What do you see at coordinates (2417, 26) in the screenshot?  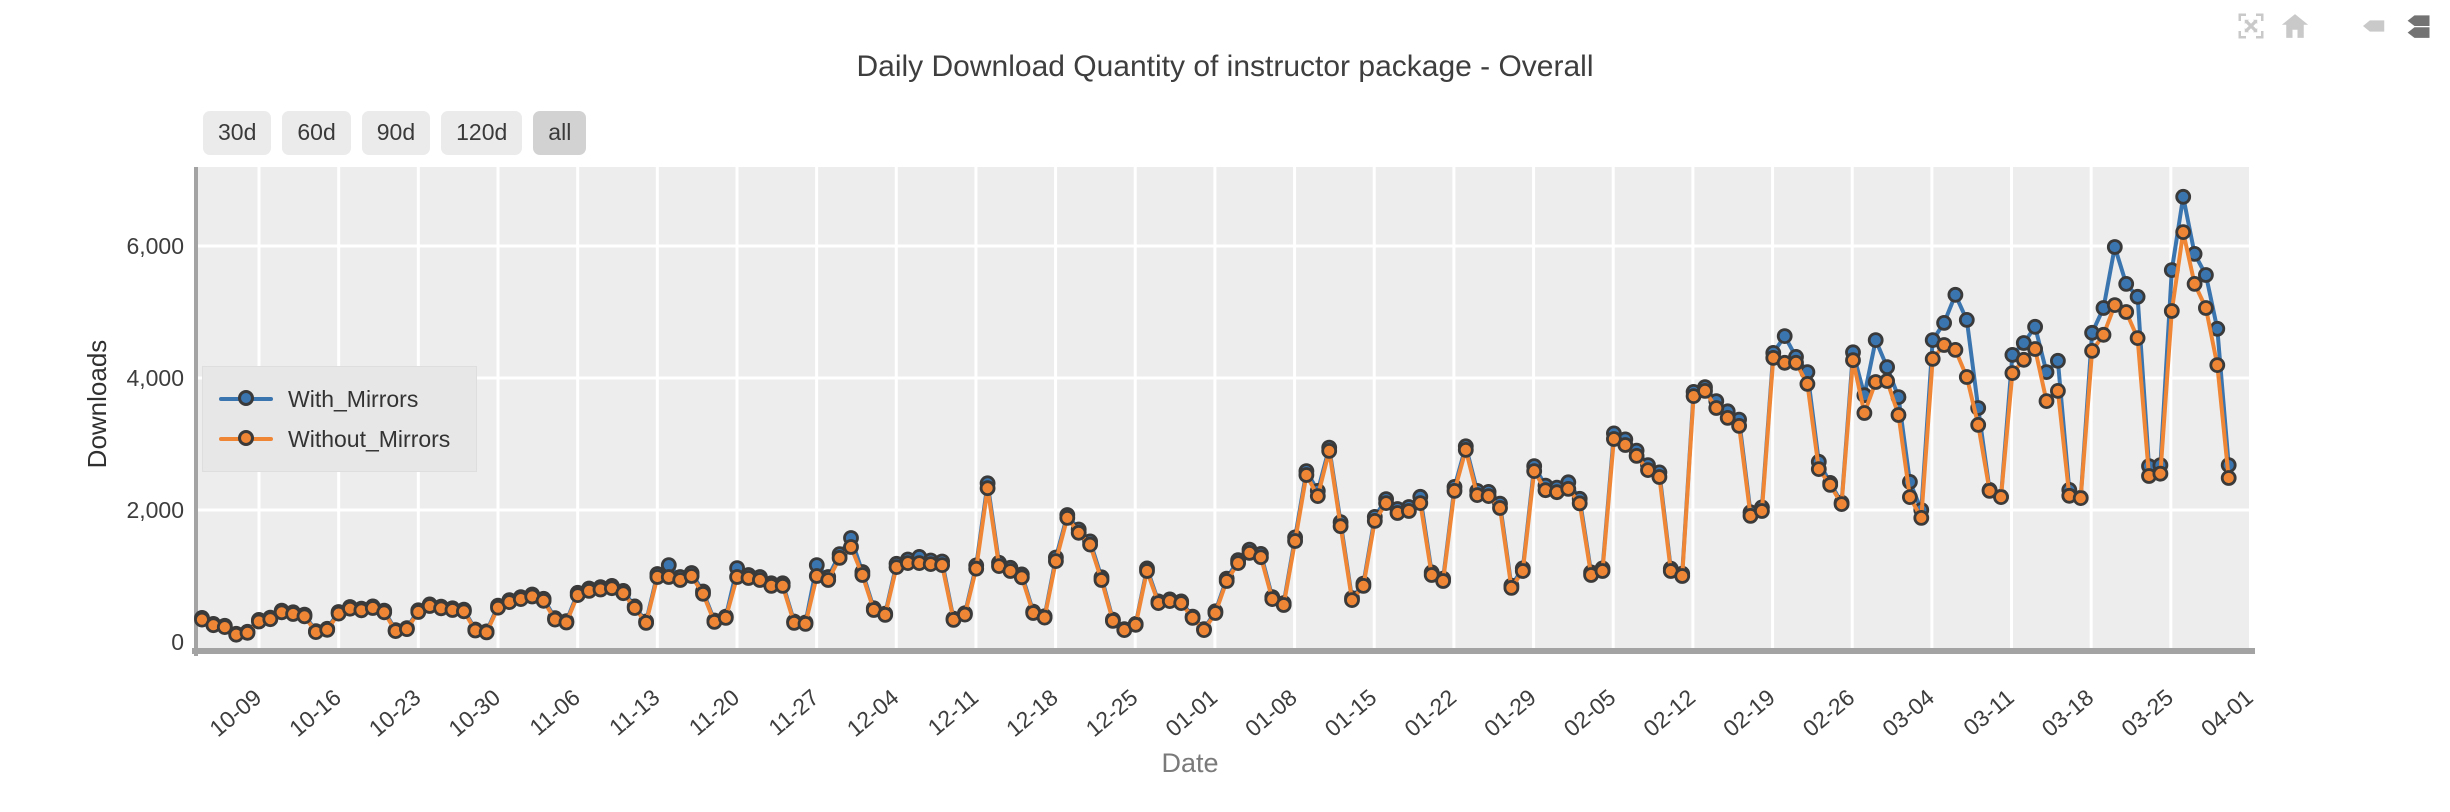 I see `hover-compare-icon` at bounding box center [2417, 26].